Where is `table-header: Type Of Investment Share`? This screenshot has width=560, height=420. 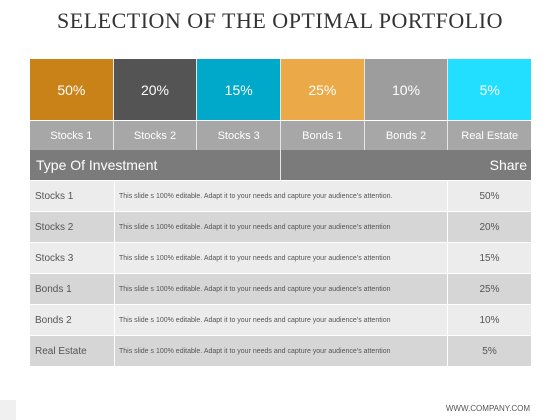
table-header: Type Of Investment Share is located at coordinates (280, 165).